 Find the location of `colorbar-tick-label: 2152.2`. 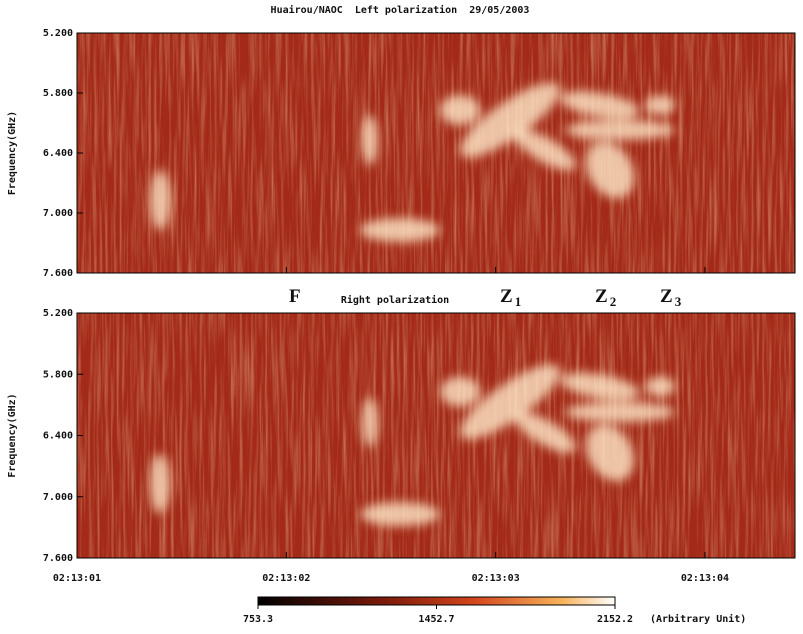

colorbar-tick-label: 2152.2 is located at coordinates (615, 619).